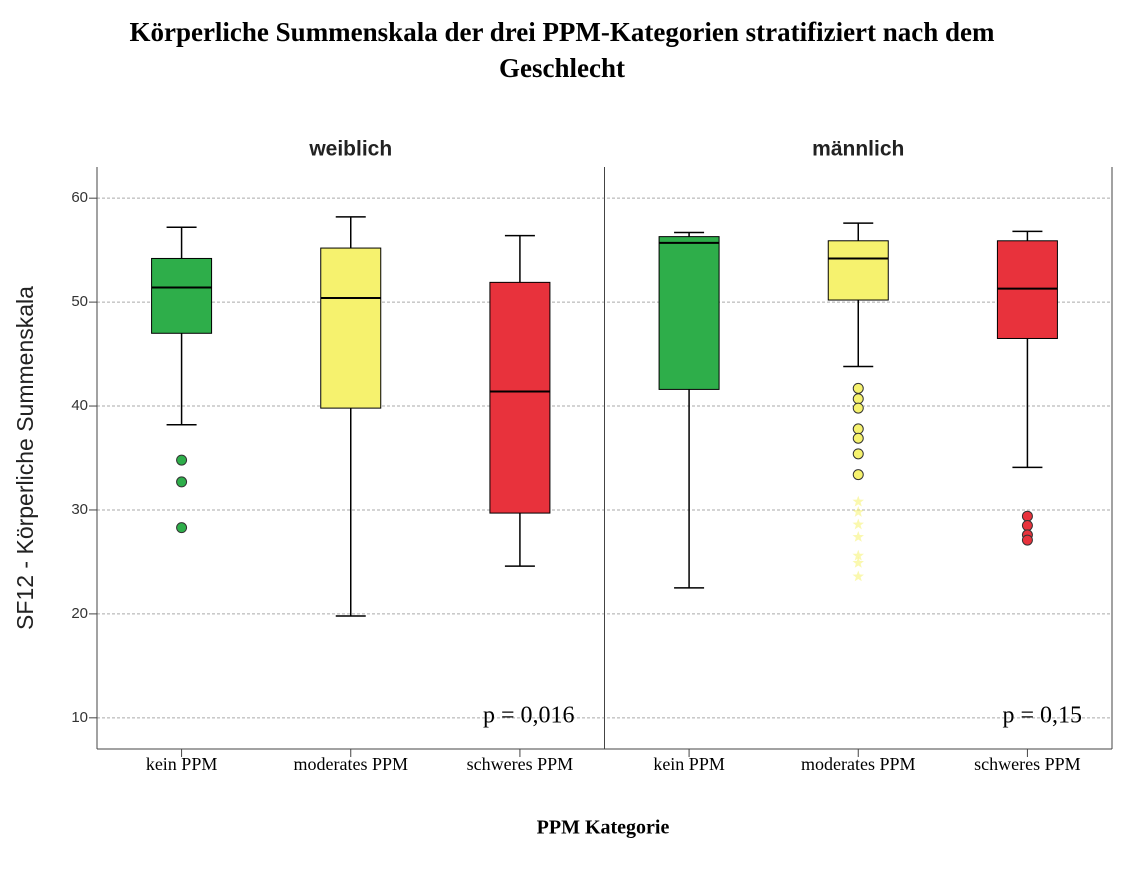  Describe the element at coordinates (79, 613) in the screenshot. I see `y-tick-label: 20` at that location.